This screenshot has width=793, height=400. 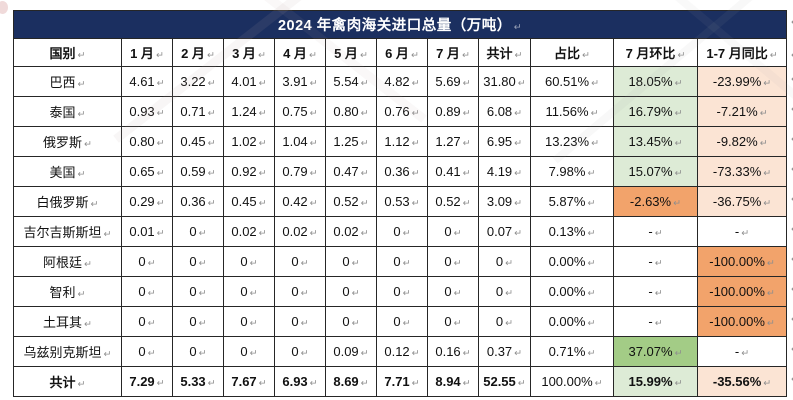 I want to click on cell-chile-m5: 0 ↵, so click(x=351, y=291).